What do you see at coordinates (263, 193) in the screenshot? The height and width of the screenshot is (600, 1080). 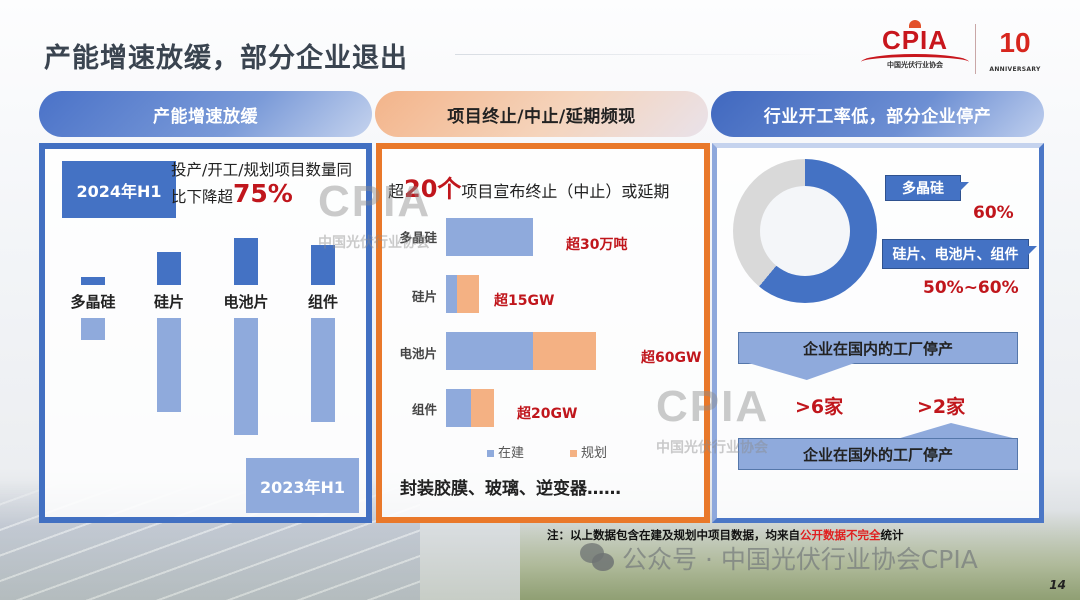 I see `decline-highlight: 75%` at bounding box center [263, 193].